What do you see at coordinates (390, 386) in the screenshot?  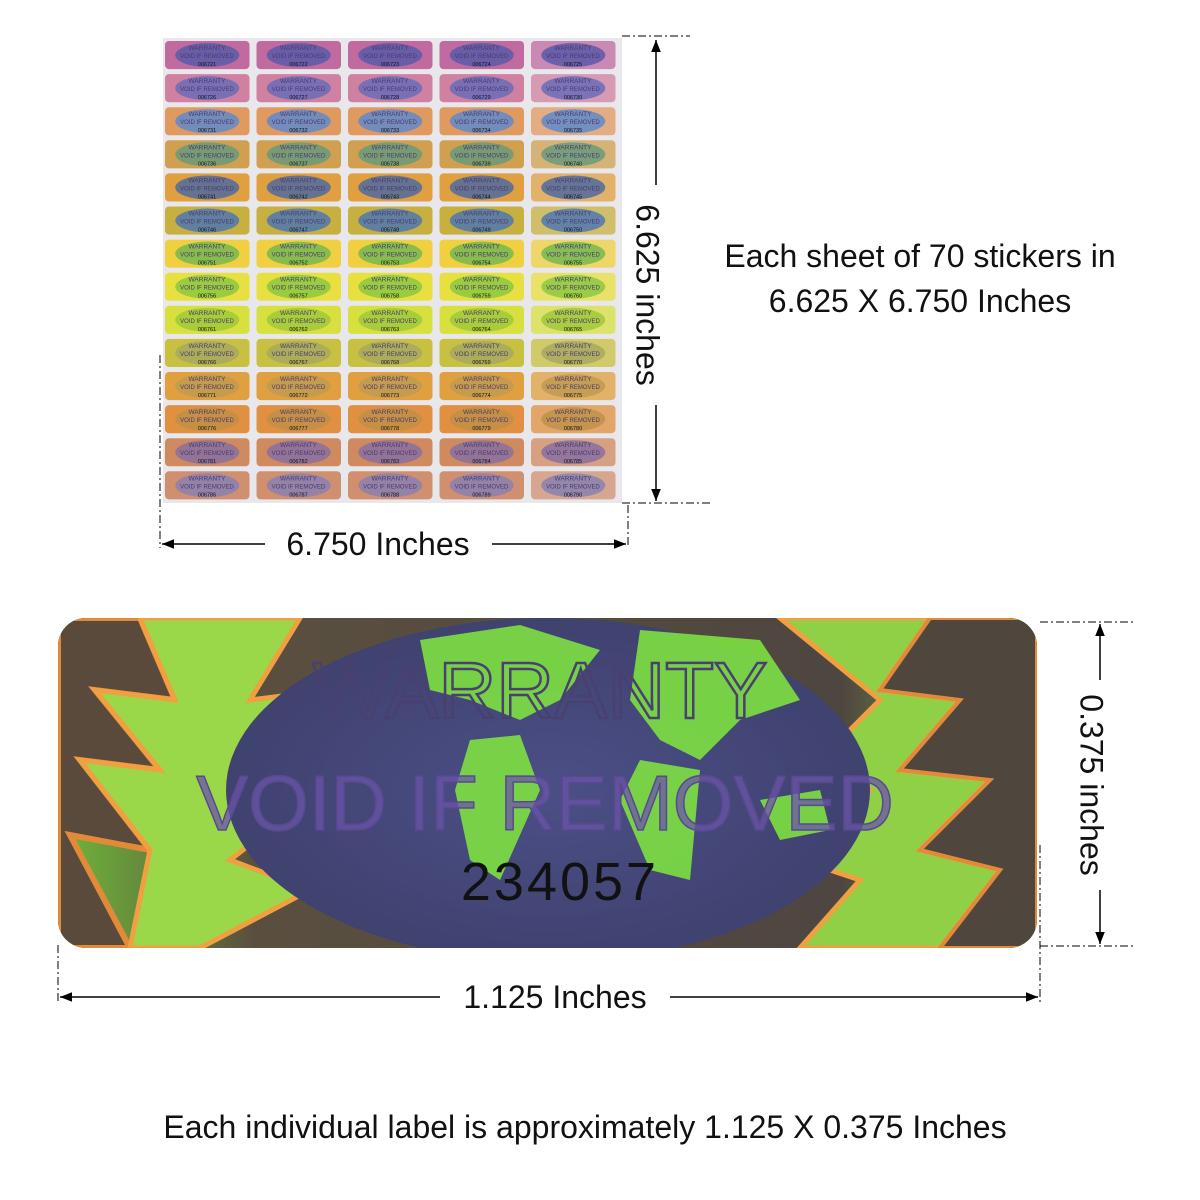 I see `sticker: WARRANTY VOID IF REMOVED 006773` at bounding box center [390, 386].